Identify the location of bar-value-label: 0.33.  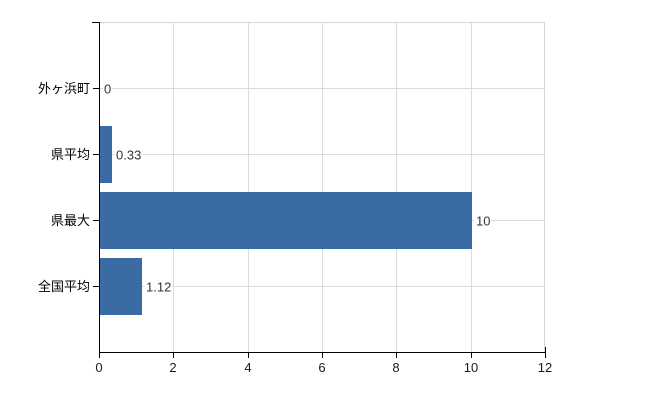
(129, 155).